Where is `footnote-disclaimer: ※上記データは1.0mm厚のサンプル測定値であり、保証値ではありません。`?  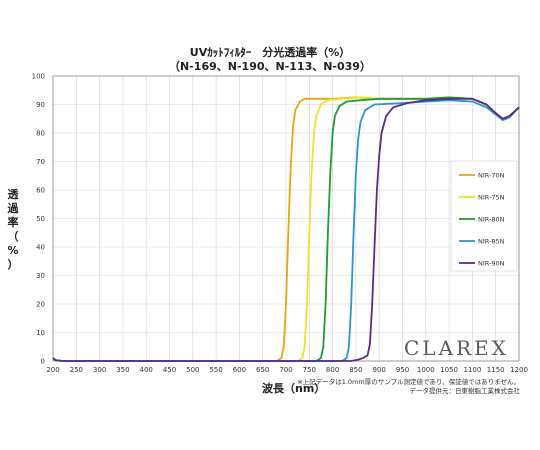
footnote-disclaimer: ※上記データは1.0mm厚のサンプル測定値であり、保証値ではありません。 is located at coordinates (408, 382).